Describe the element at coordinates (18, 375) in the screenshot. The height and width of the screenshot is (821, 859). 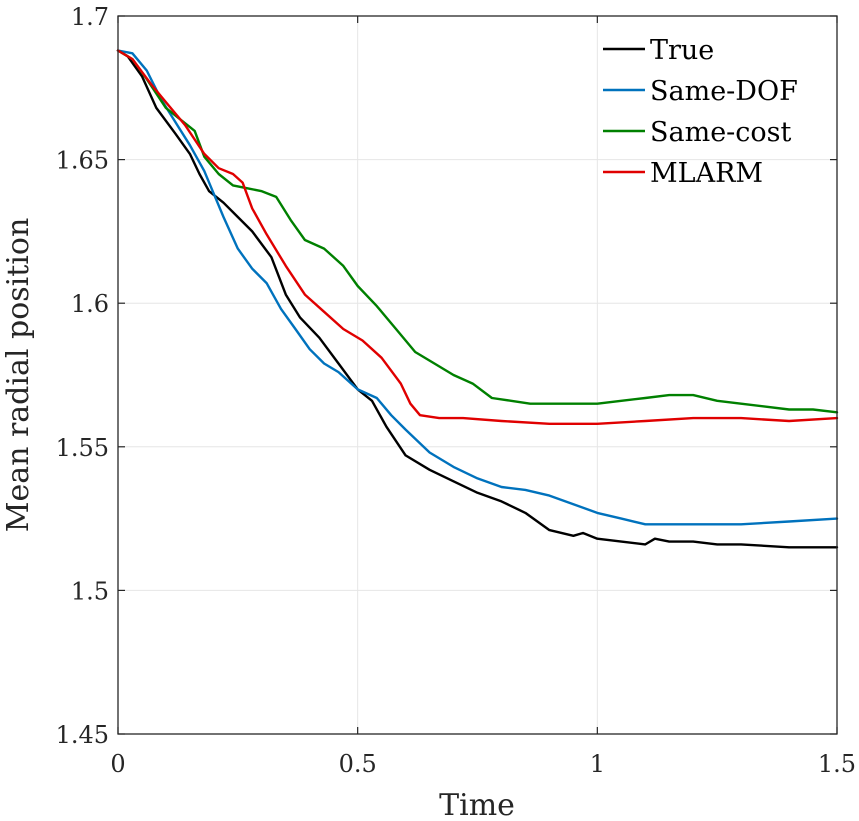
I see `y-axis-label: Mean radial position` at that location.